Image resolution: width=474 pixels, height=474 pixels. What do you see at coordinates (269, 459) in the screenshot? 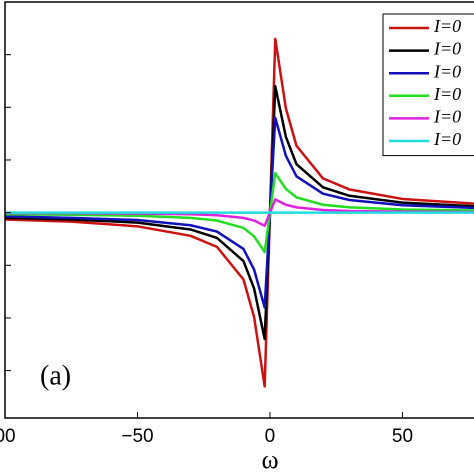
I see `x-axis-label: ω` at bounding box center [269, 459].